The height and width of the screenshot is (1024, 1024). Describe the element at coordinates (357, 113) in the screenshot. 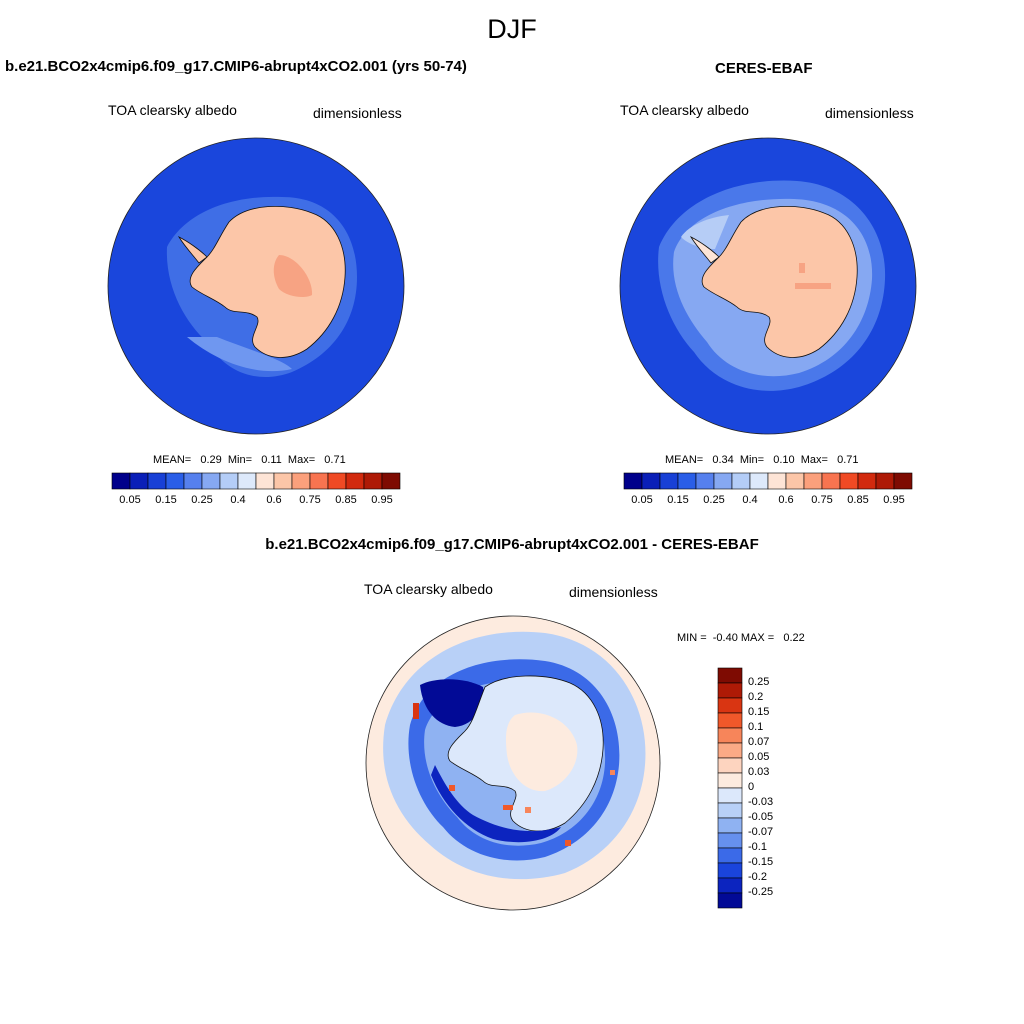

I see `panel-model-units: dimensionless` at that location.